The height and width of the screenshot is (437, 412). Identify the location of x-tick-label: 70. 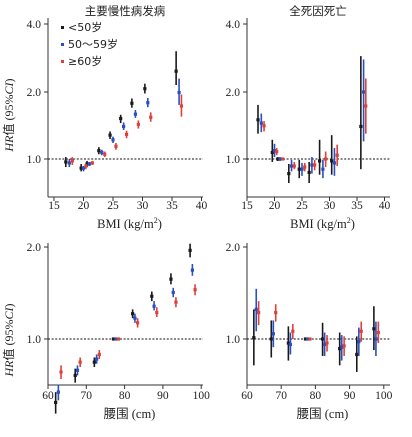
(87, 396).